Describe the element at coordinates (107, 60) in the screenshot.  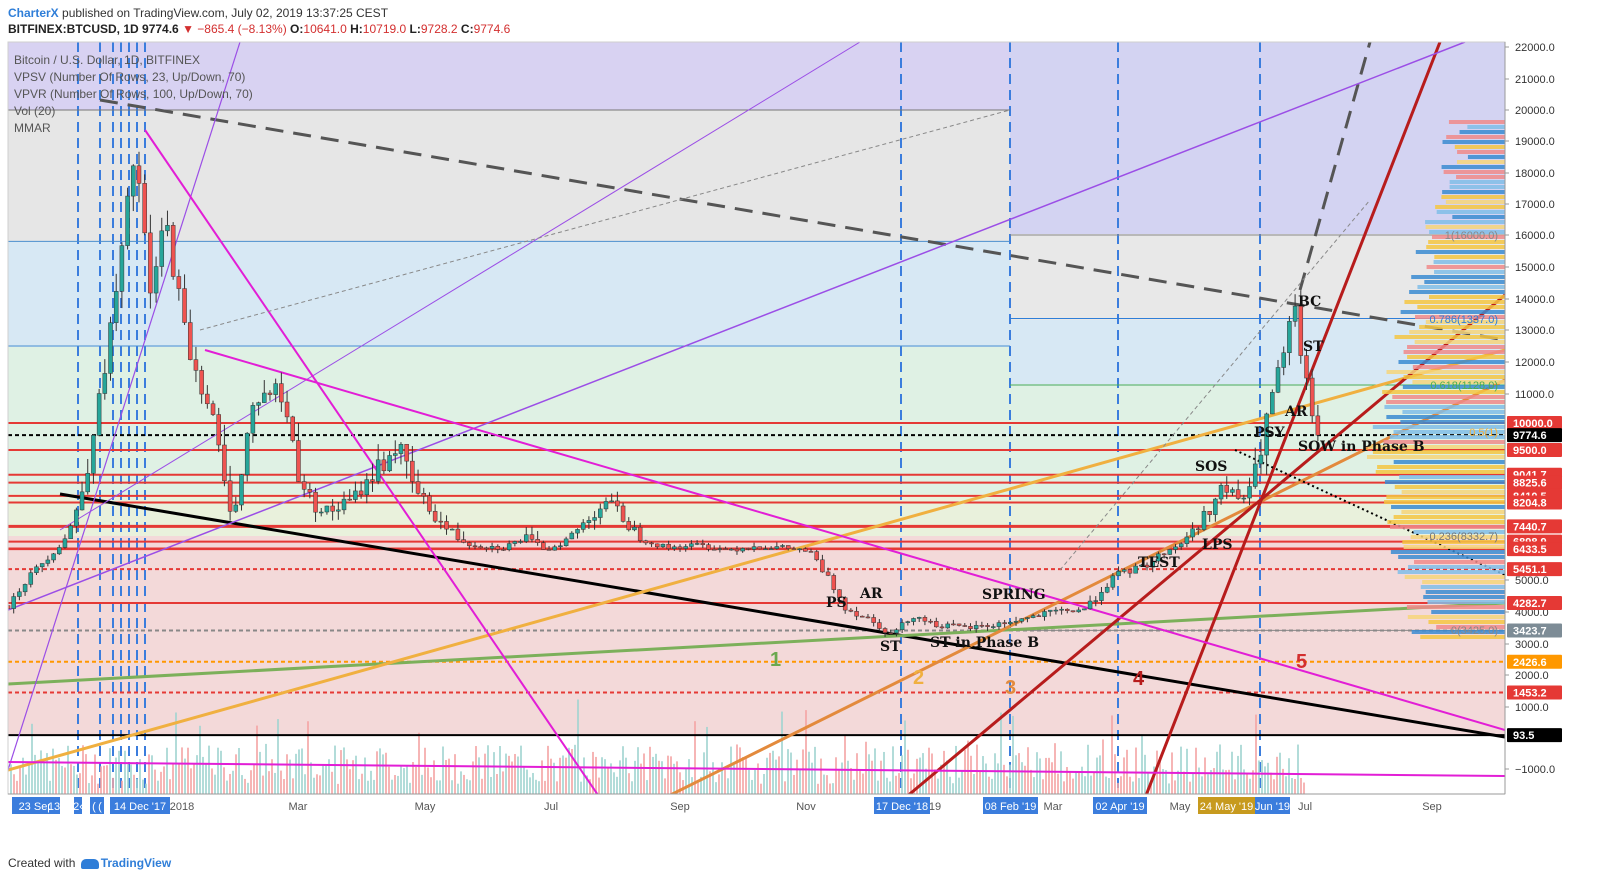
I see `legend-title: Bitcoin / U.S. Dollar, 1D, BITFINEX` at that location.